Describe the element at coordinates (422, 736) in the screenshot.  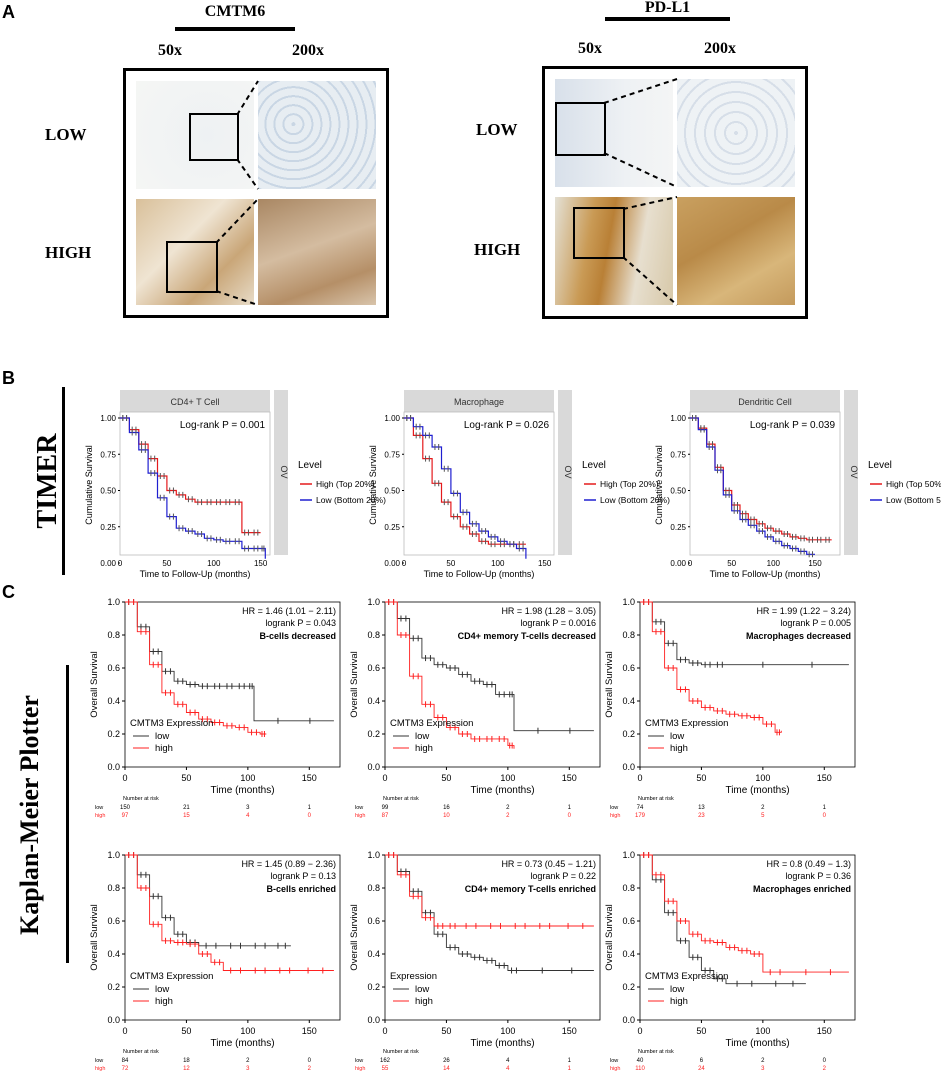
I see `km-legend-low: low` at that location.